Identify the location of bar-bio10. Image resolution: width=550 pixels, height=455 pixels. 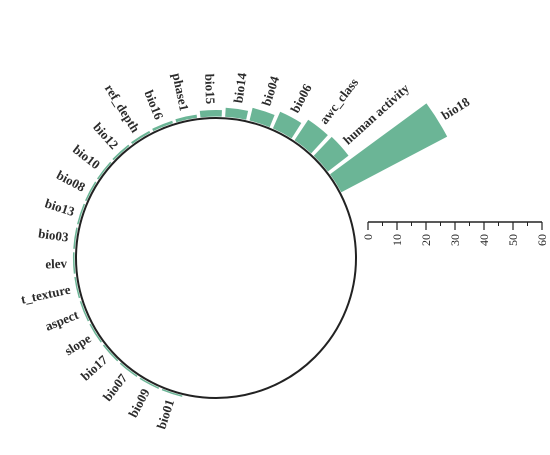
(104, 170).